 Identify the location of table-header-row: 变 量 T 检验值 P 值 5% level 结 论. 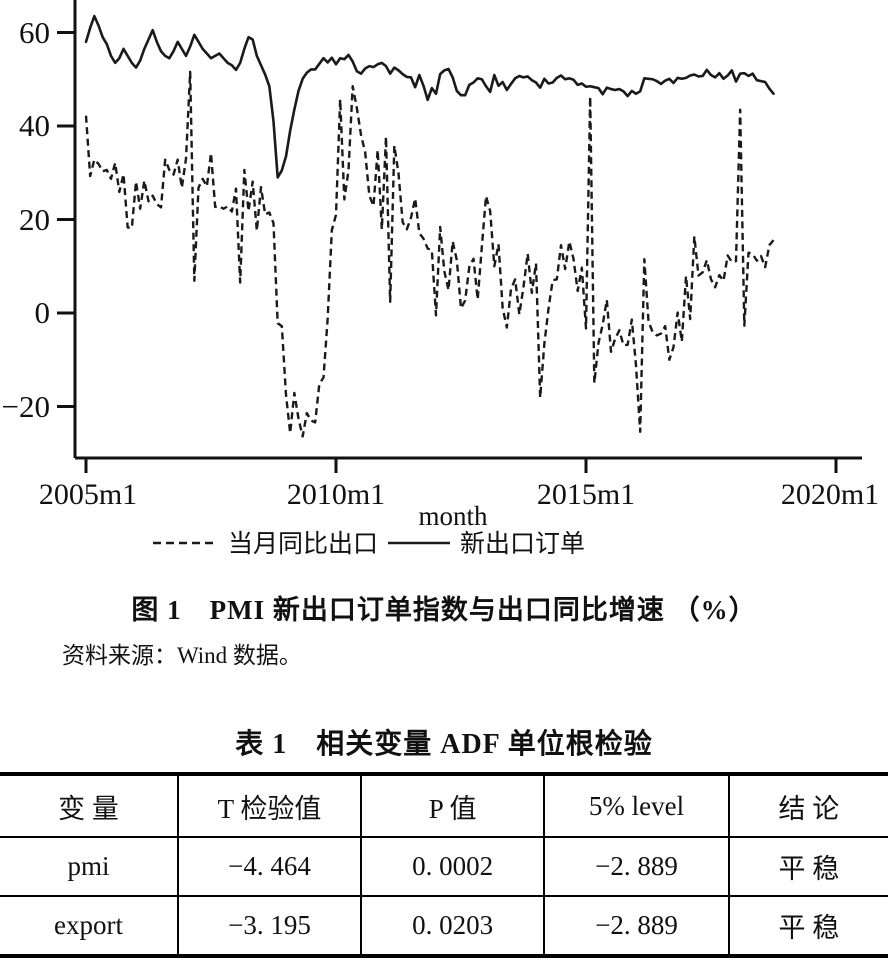
(444, 806).